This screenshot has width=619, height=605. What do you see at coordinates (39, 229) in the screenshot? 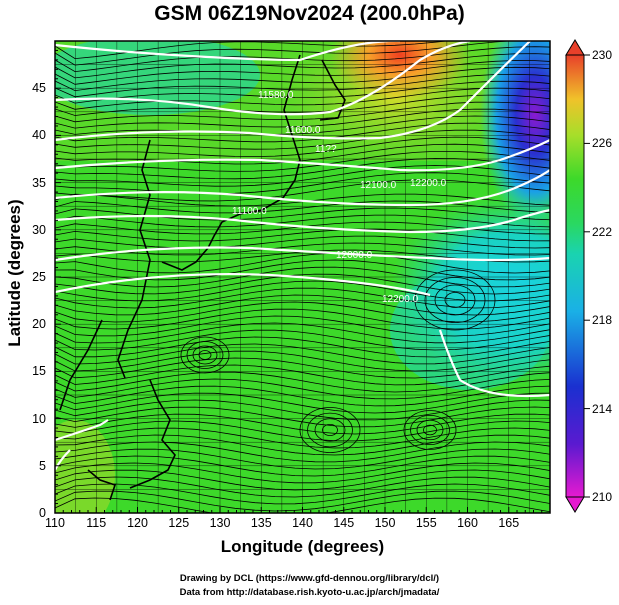
I see `y-tick-label: 30` at bounding box center [39, 229].